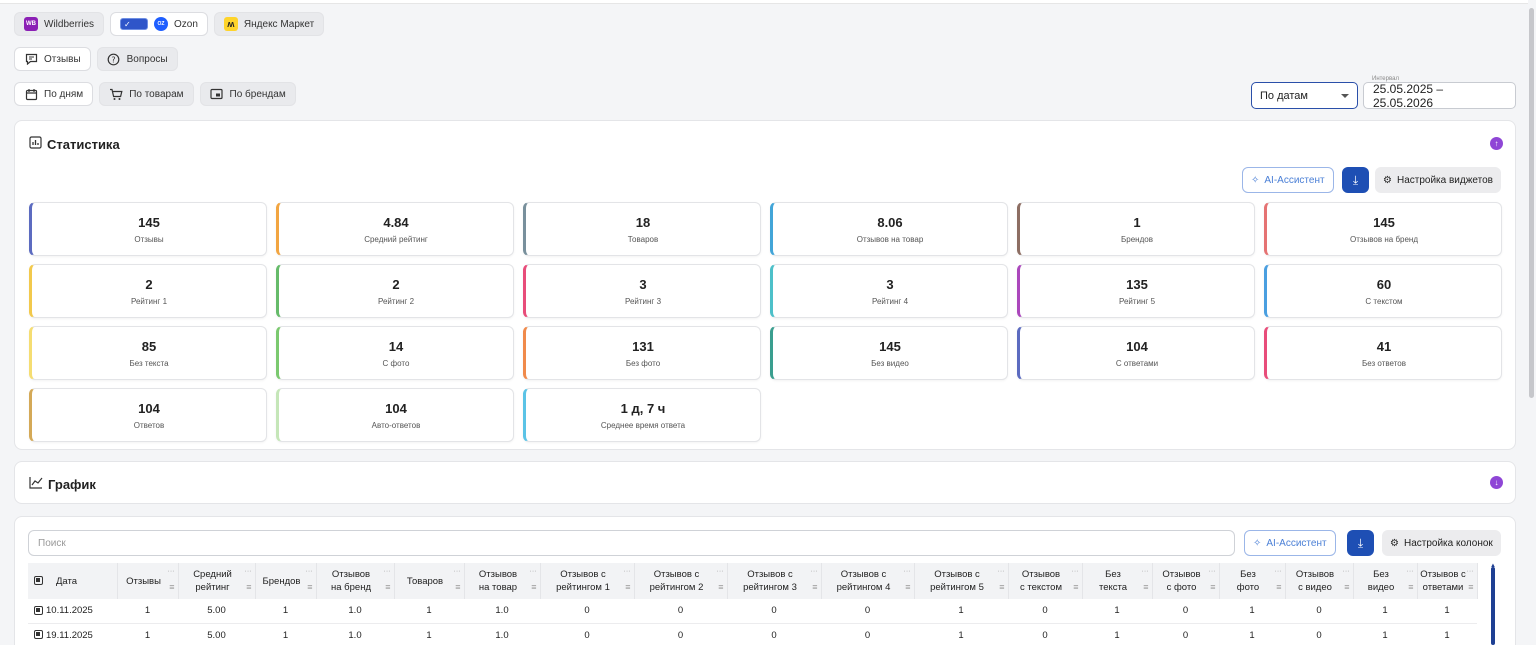  I want to click on column-settings-button: ⚙ Настройка колонок, so click(1441, 543).